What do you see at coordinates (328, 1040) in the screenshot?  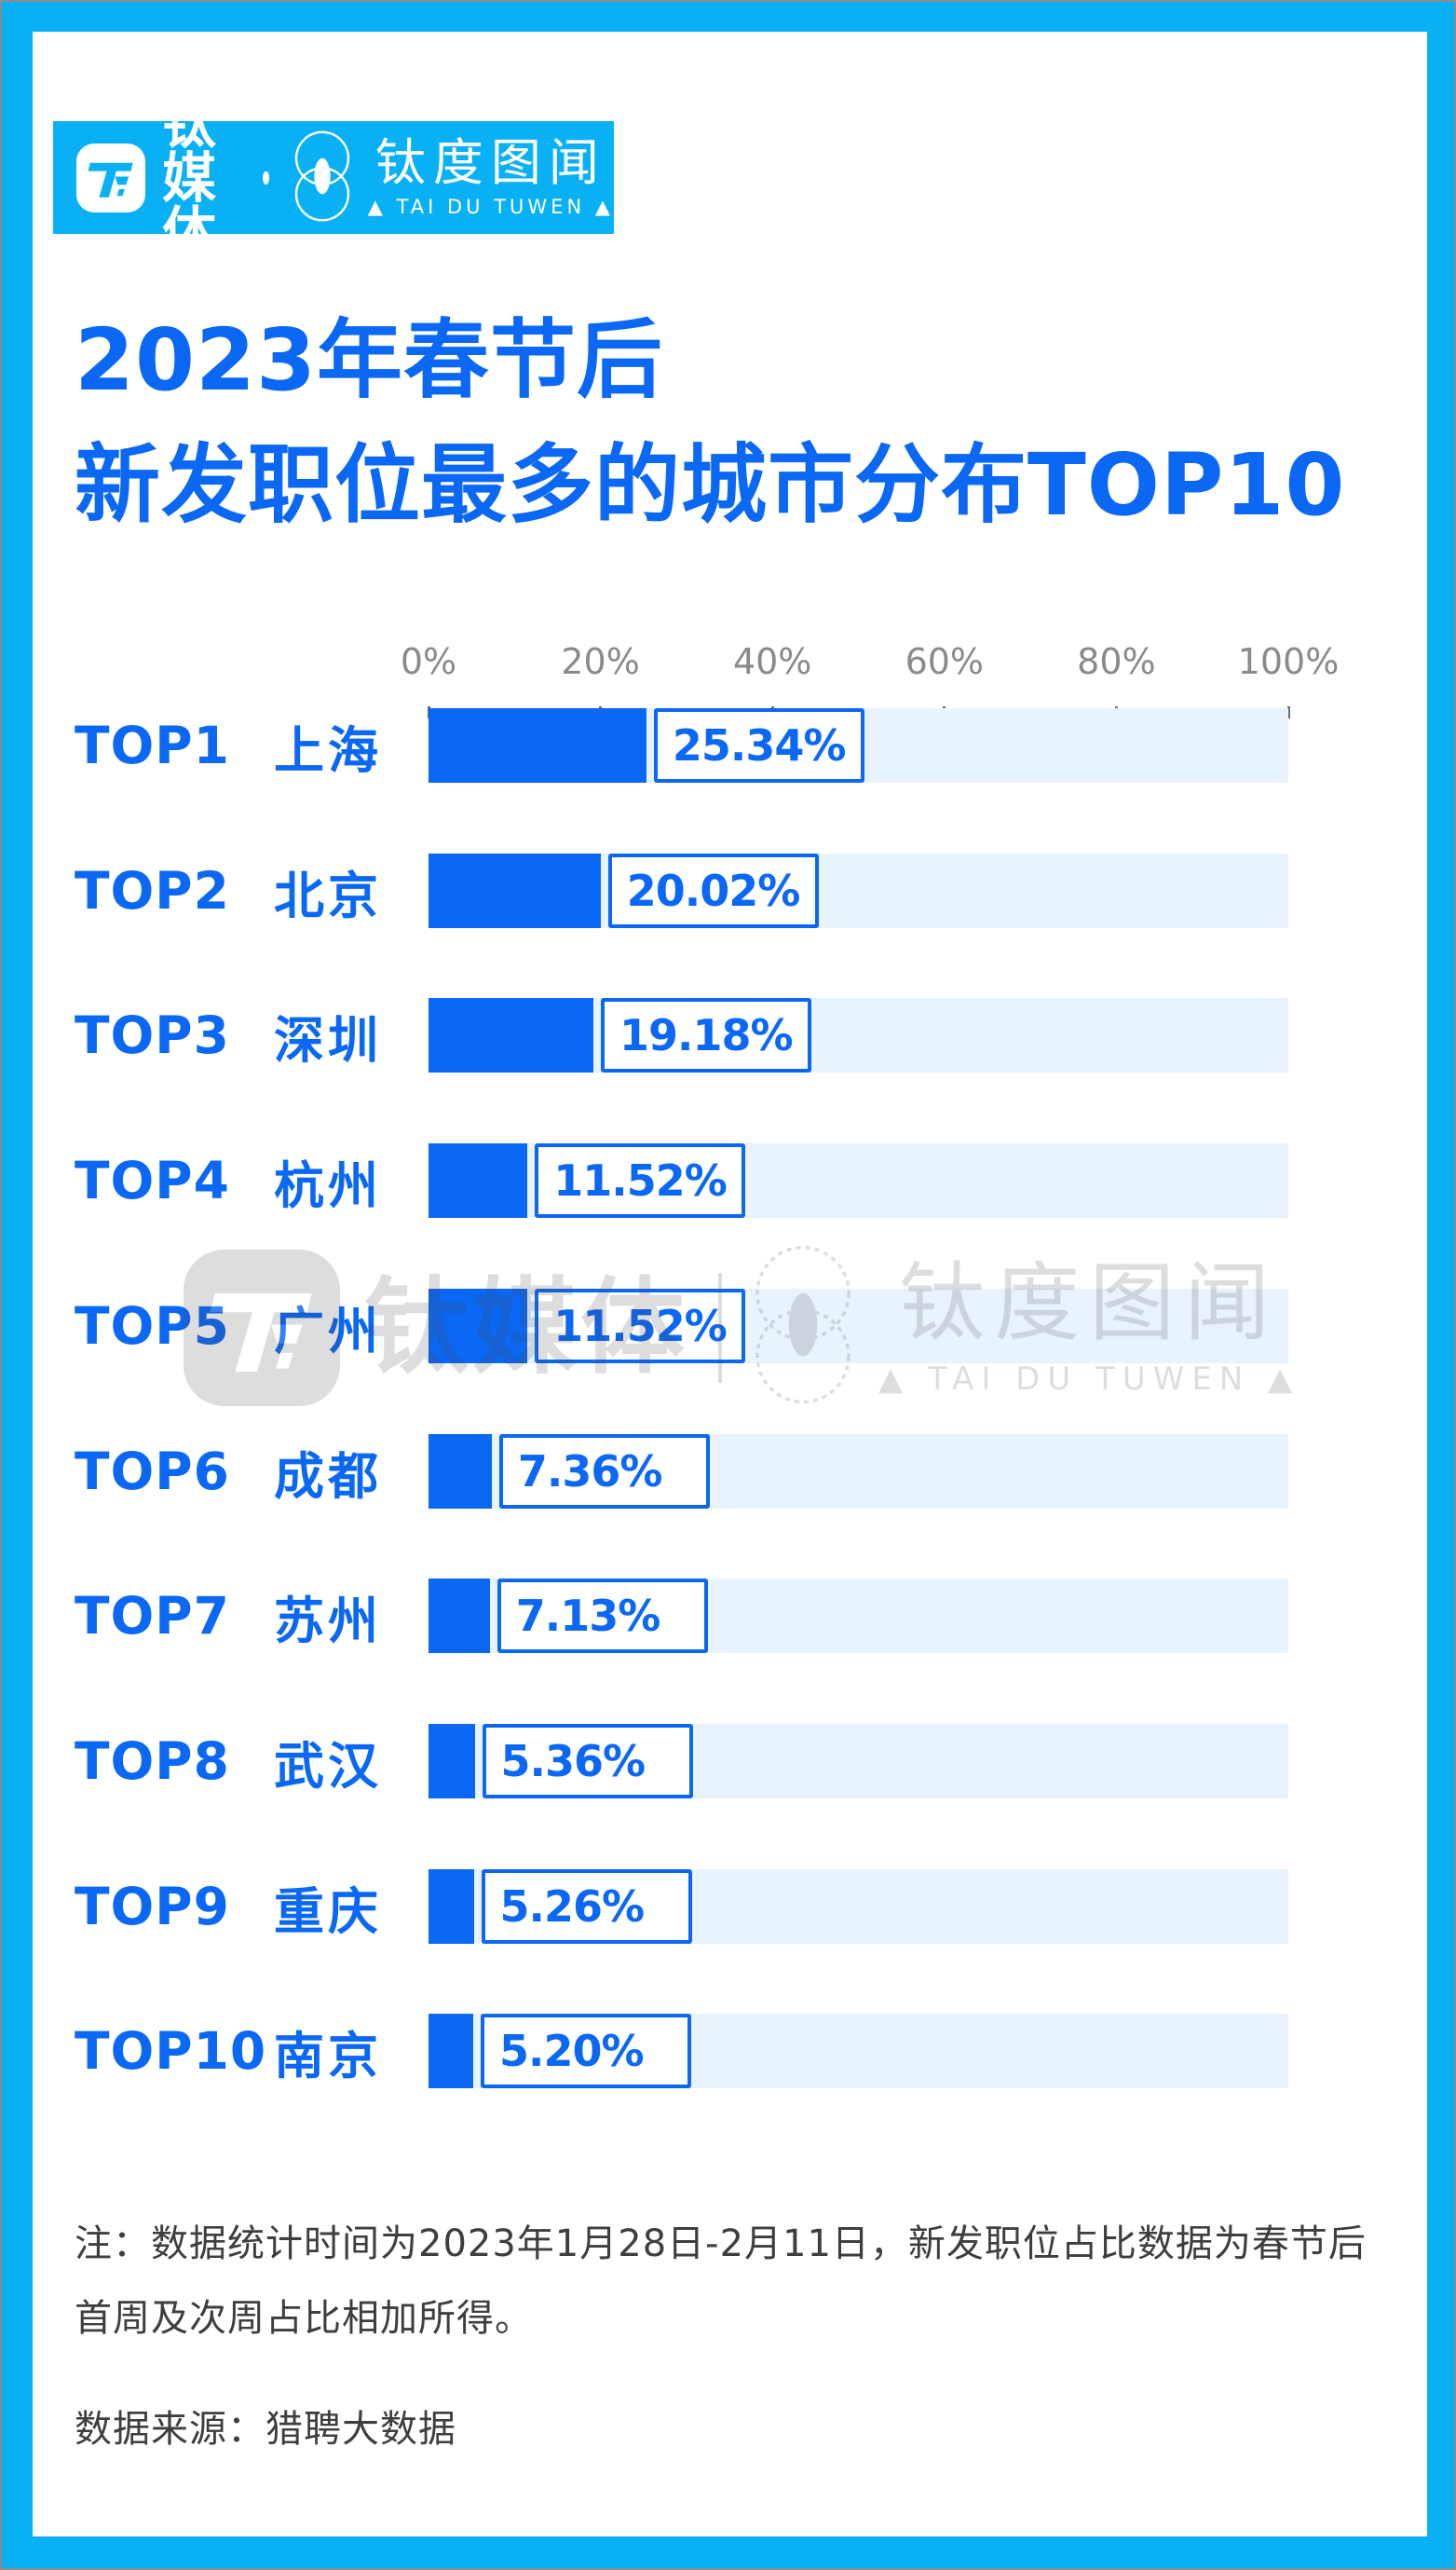 I see `city-label: 深圳` at bounding box center [328, 1040].